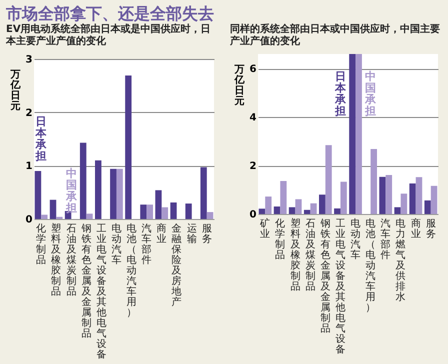 This screenshot has height=364, width=448. I want to click on chart-title: 市场全部拿下、还是全部失去, so click(110, 13).